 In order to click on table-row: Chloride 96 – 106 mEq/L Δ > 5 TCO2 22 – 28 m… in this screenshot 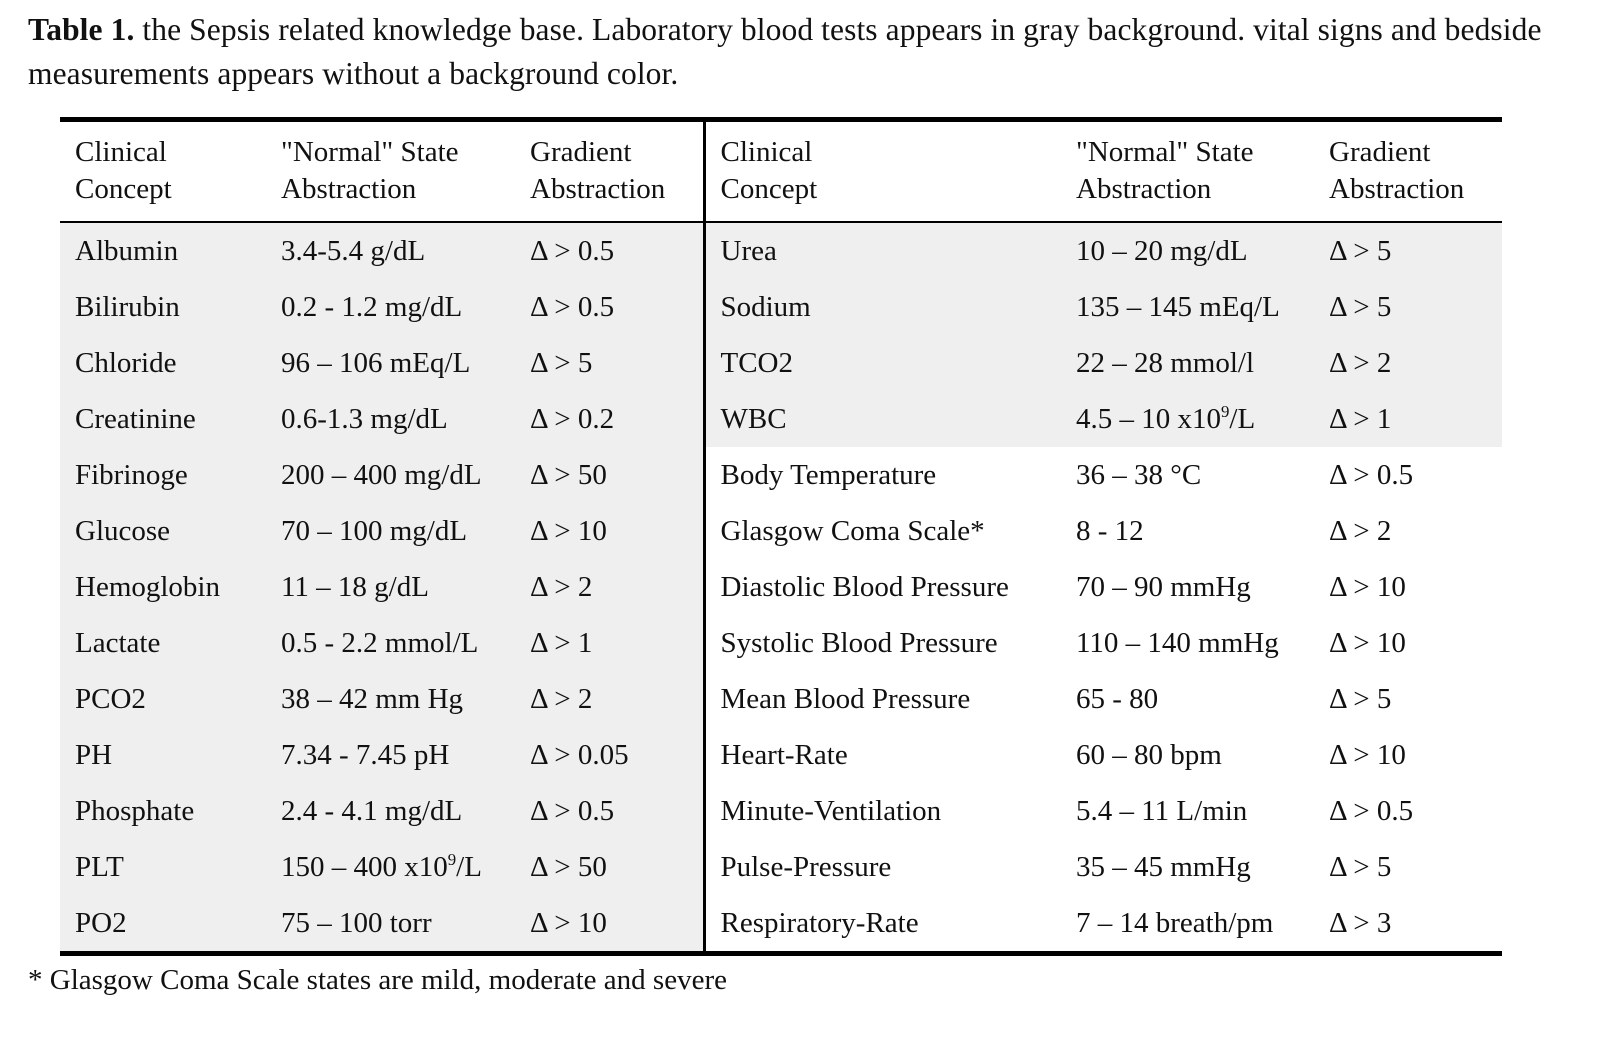, I will do `click(781, 363)`.